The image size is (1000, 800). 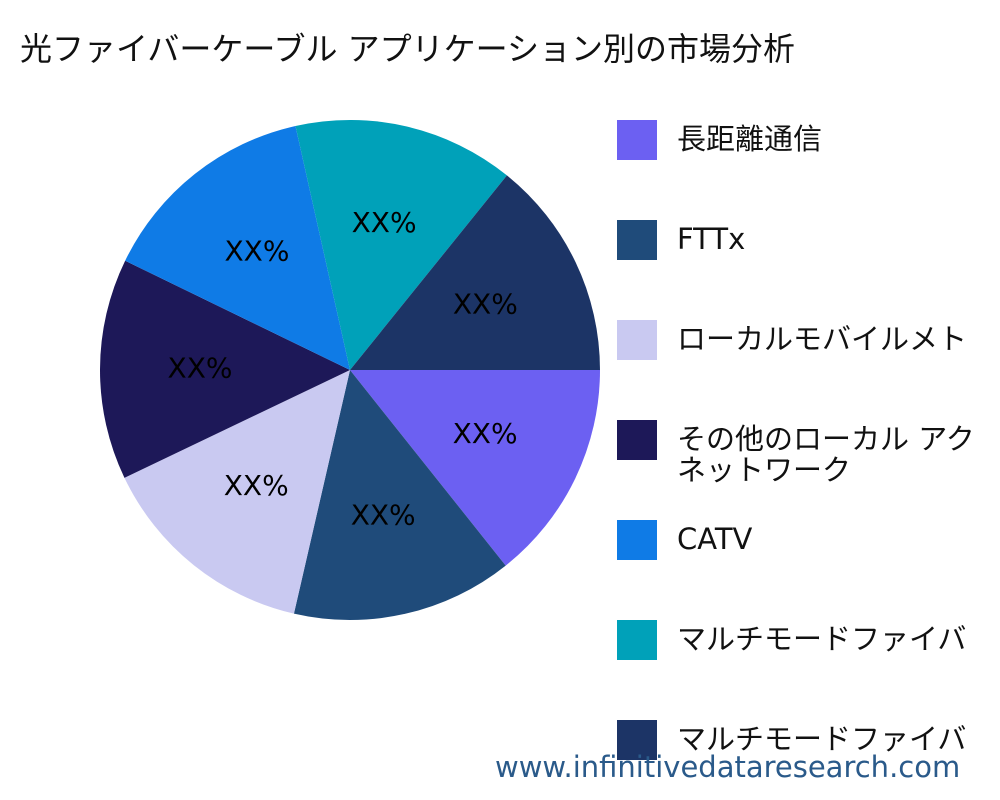 I want to click on watermark: www.infinitivedataresearch.com, so click(x=728, y=767).